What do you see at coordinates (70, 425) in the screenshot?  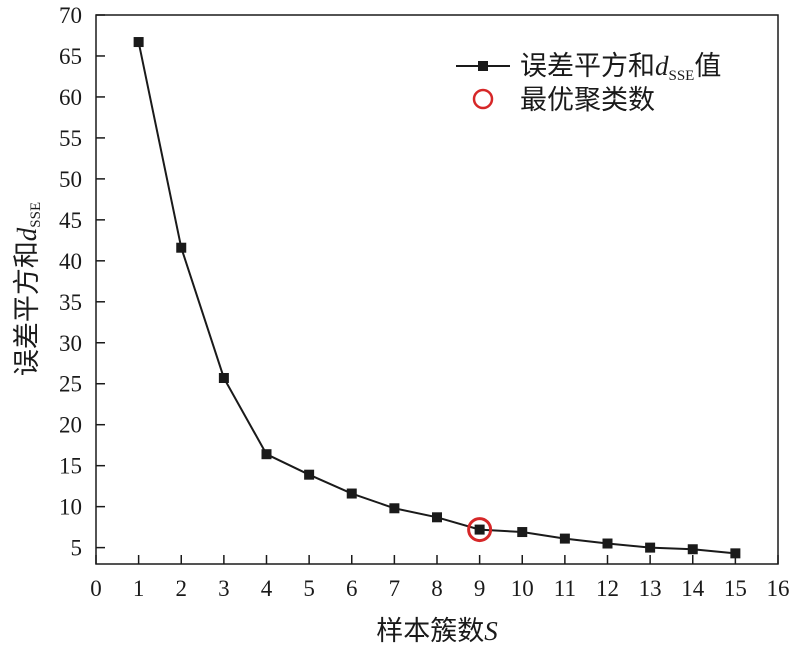 I see `y-tick-label: 20` at bounding box center [70, 425].